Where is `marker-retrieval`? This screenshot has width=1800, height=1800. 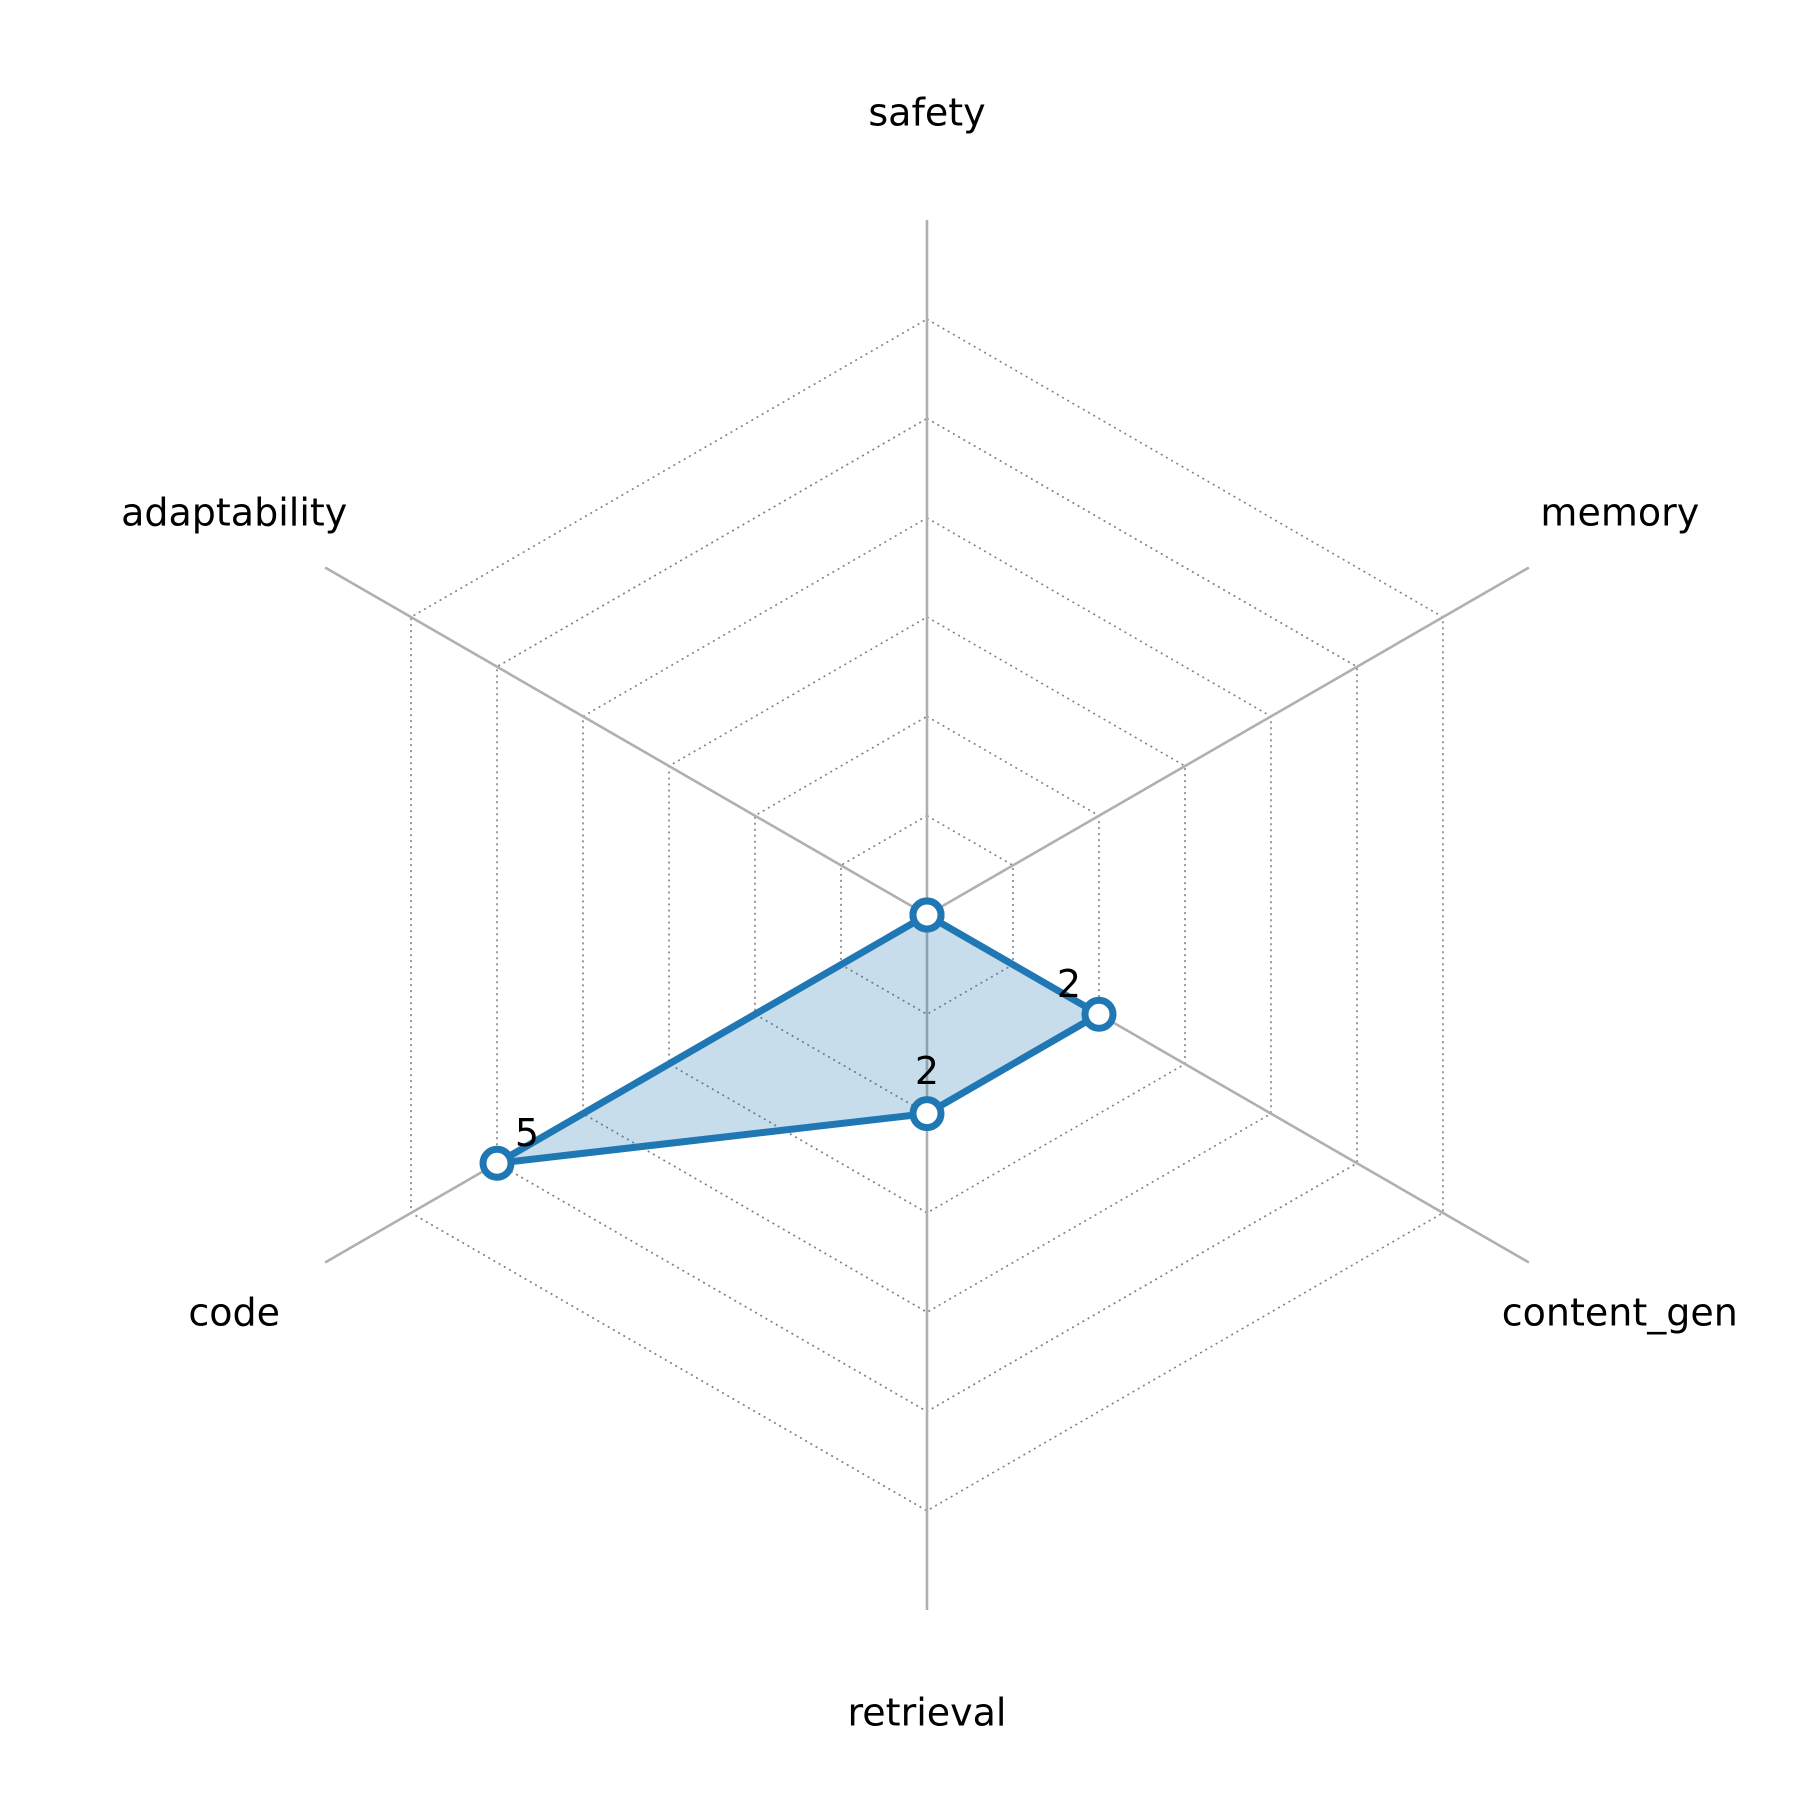
marker-retrieval is located at coordinates (927, 1114).